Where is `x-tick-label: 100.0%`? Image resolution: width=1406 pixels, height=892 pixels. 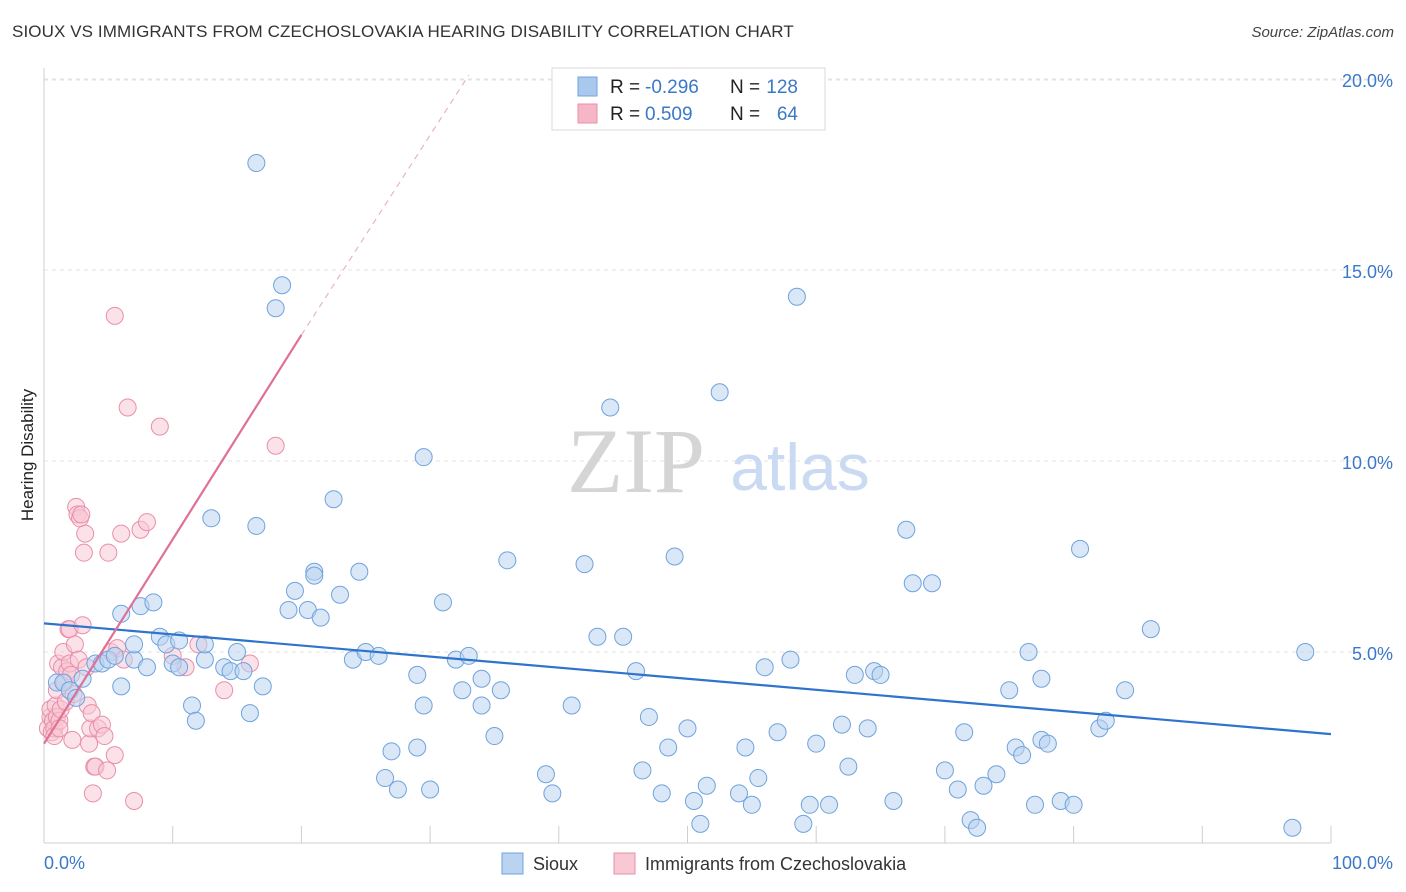
x-tick-label: 100.0% is located at coordinates (1362, 863).